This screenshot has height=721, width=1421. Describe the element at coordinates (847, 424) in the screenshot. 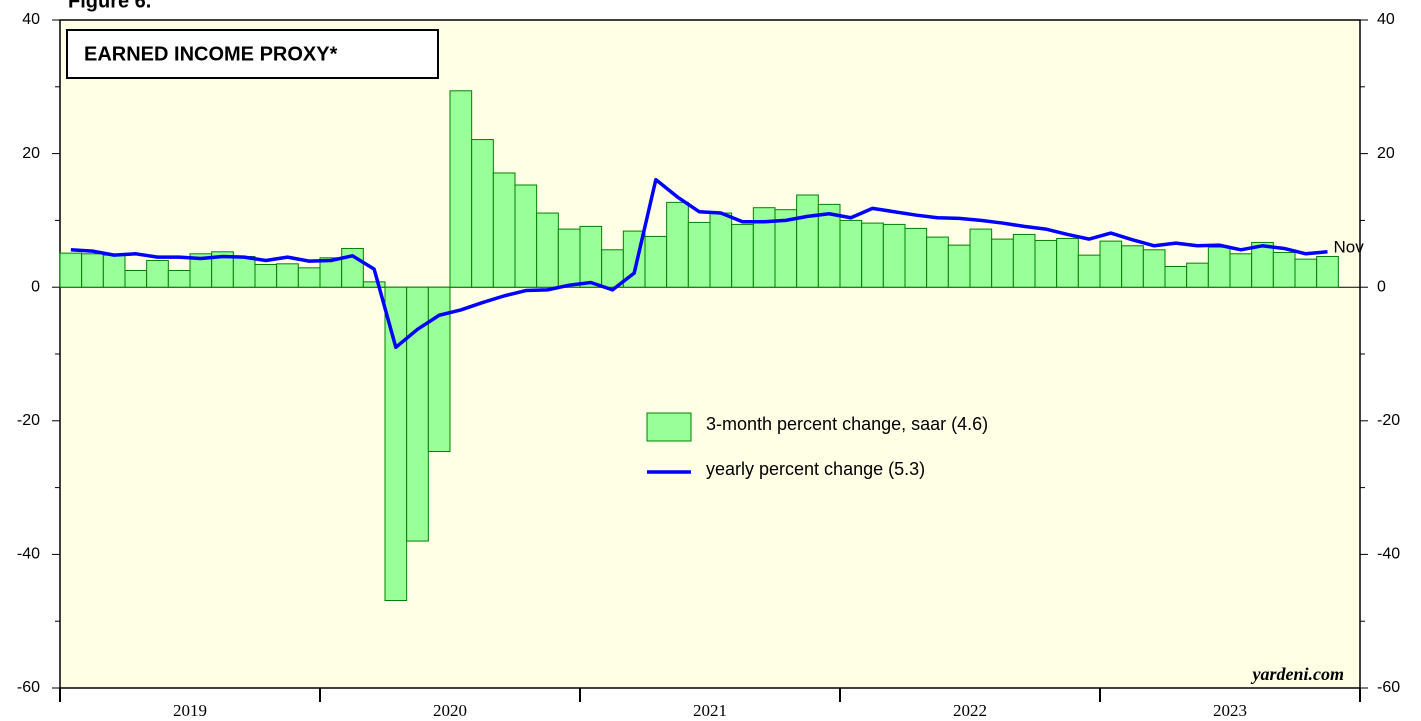

I see `legend-label: 3-month percent change, saar (4.6)` at that location.